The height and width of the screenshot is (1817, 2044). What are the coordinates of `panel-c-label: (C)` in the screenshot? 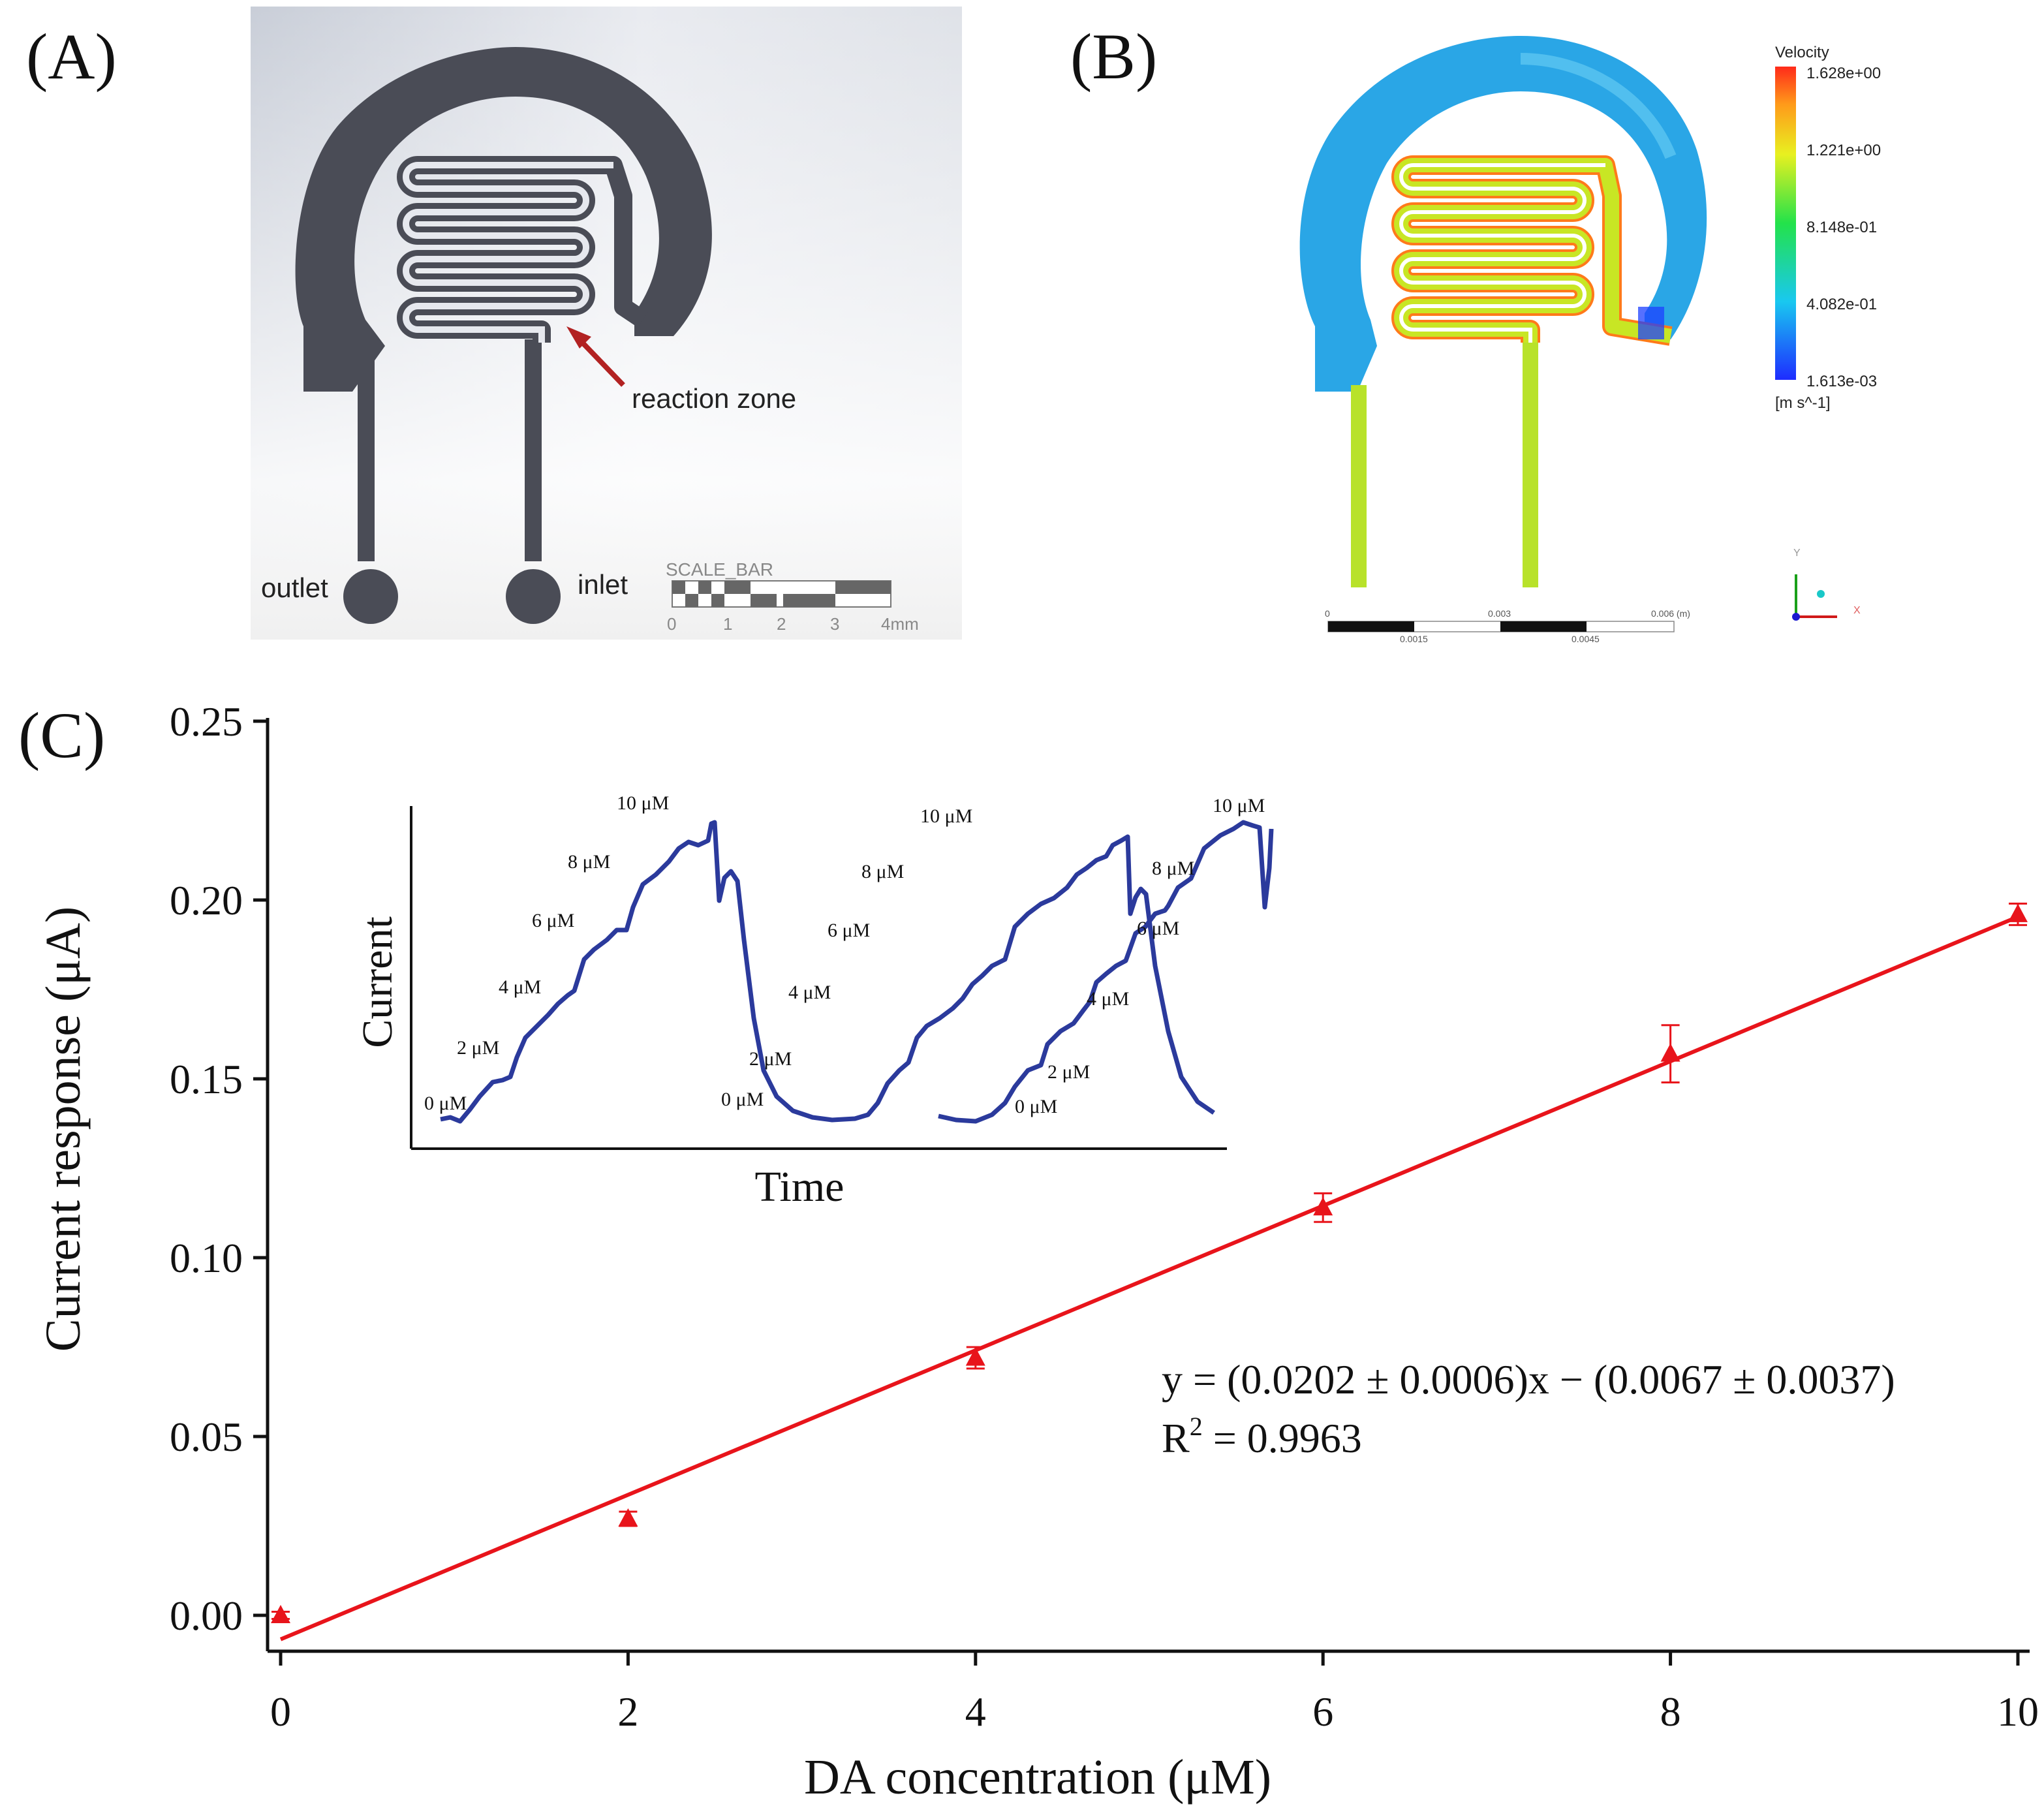 It's located at (61, 735).